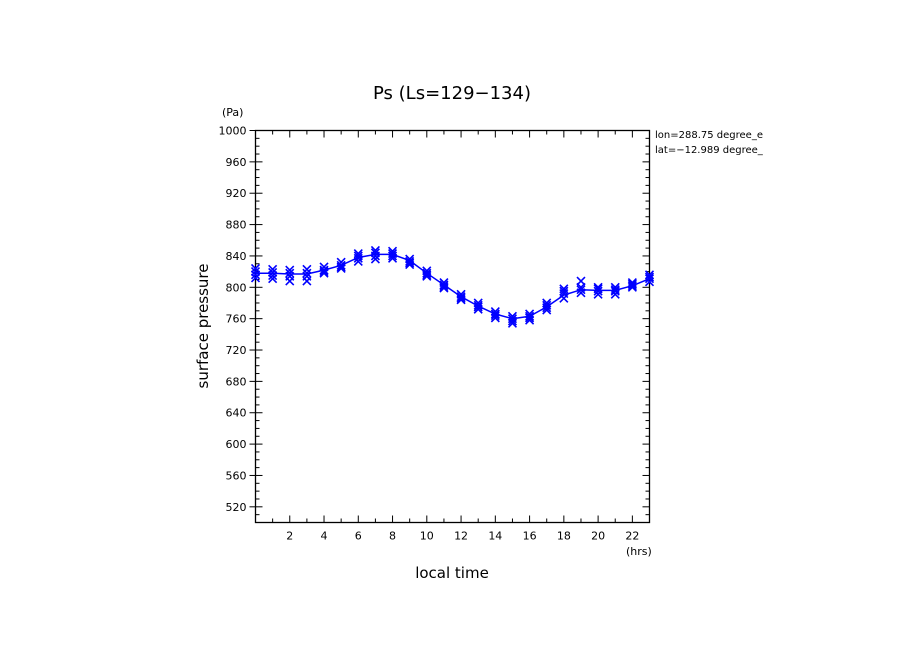  What do you see at coordinates (427, 536) in the screenshot?
I see `x-tick-label: 10` at bounding box center [427, 536].